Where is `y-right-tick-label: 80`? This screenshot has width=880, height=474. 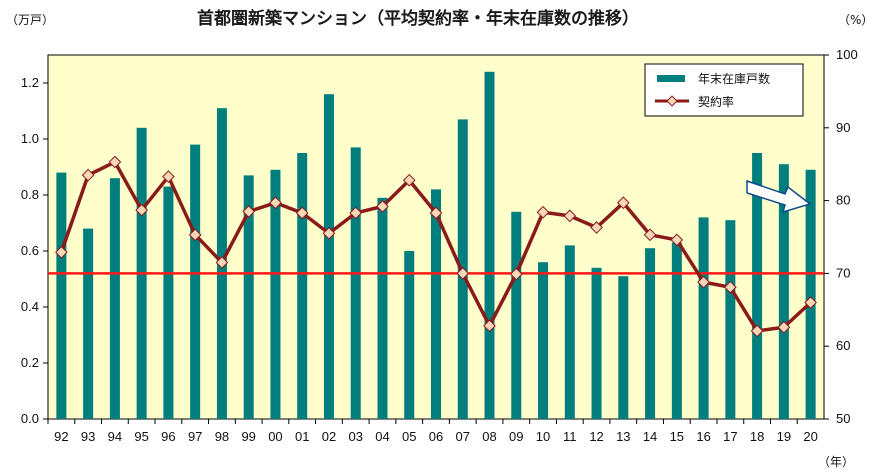
y-right-tick-label: 80 is located at coordinates (843, 200).